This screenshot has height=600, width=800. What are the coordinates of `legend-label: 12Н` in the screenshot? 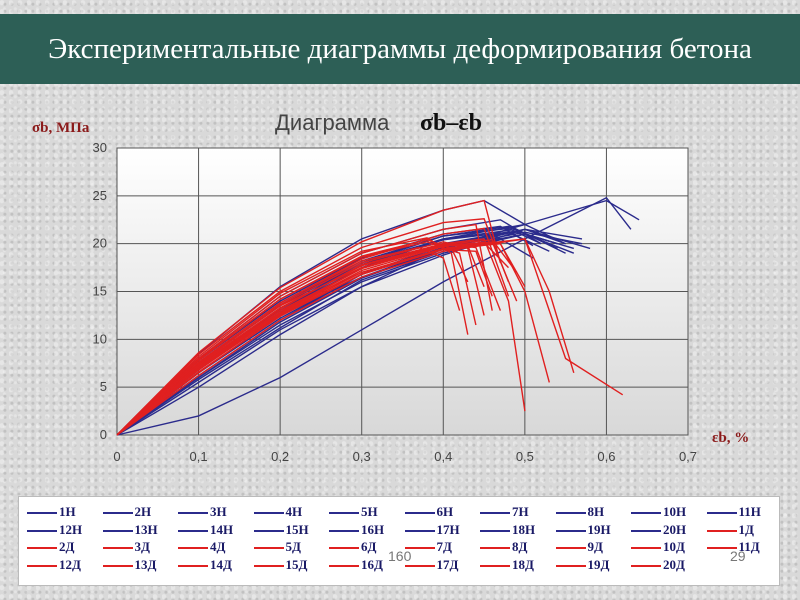 It's located at (71, 529).